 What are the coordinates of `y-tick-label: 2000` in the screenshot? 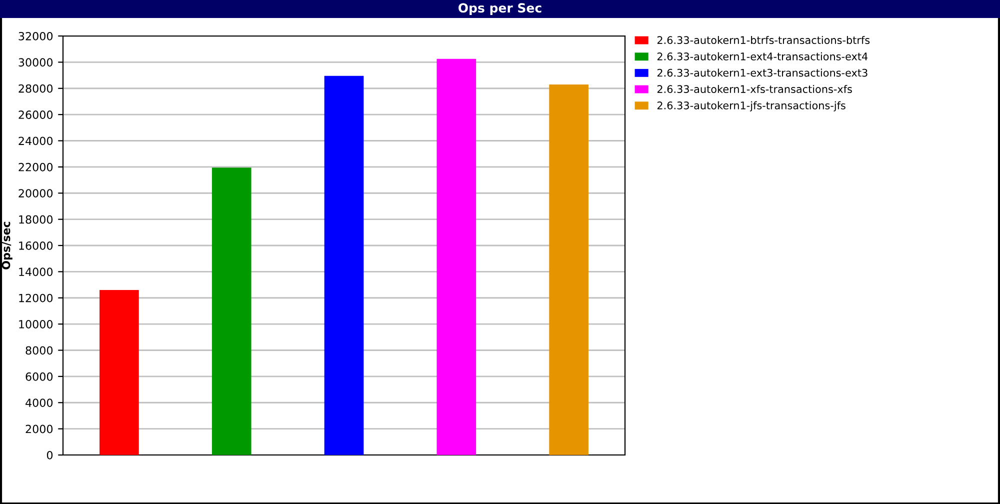 It's located at (39, 429).